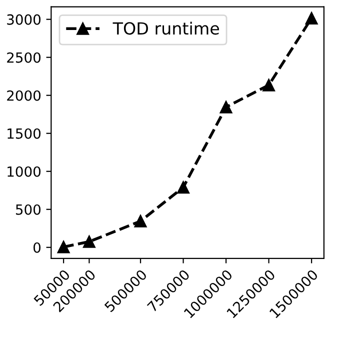  What do you see at coordinates (37, 247) in the screenshot?
I see `y-tick-label: 0` at bounding box center [37, 247].